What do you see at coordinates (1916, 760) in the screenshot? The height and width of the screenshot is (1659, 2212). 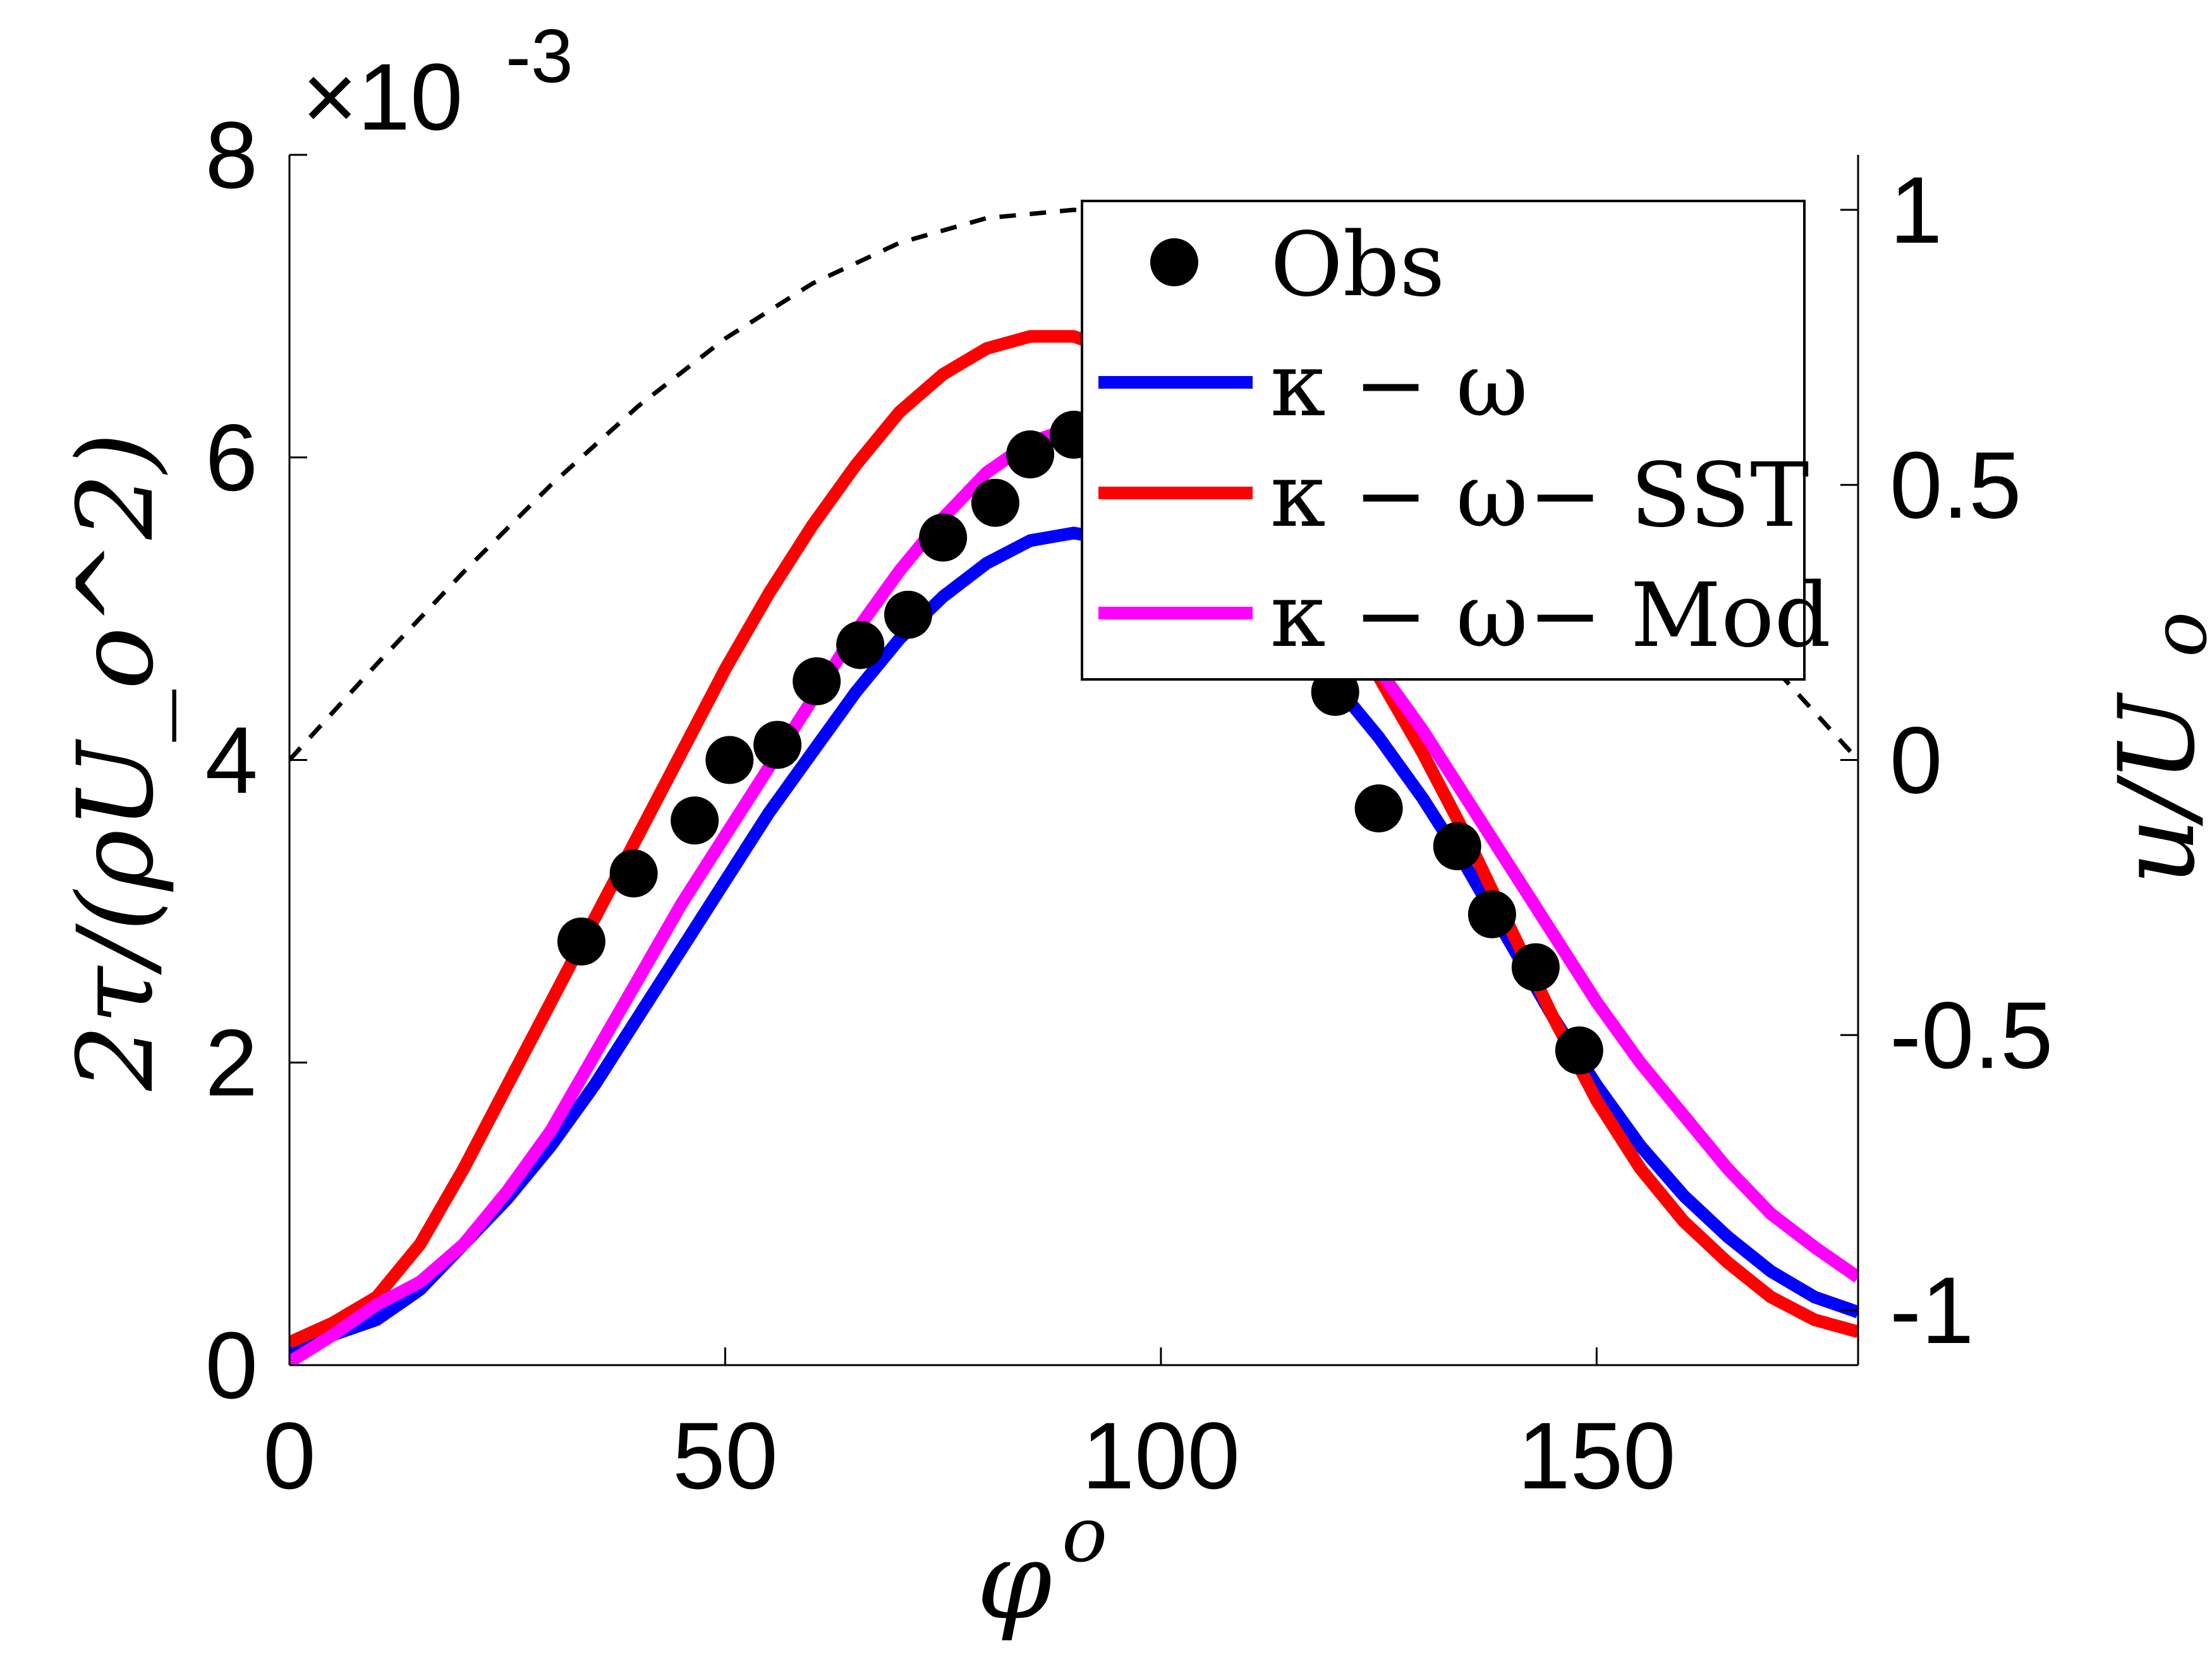 I see `y-right-tick-label: 0` at bounding box center [1916, 760].